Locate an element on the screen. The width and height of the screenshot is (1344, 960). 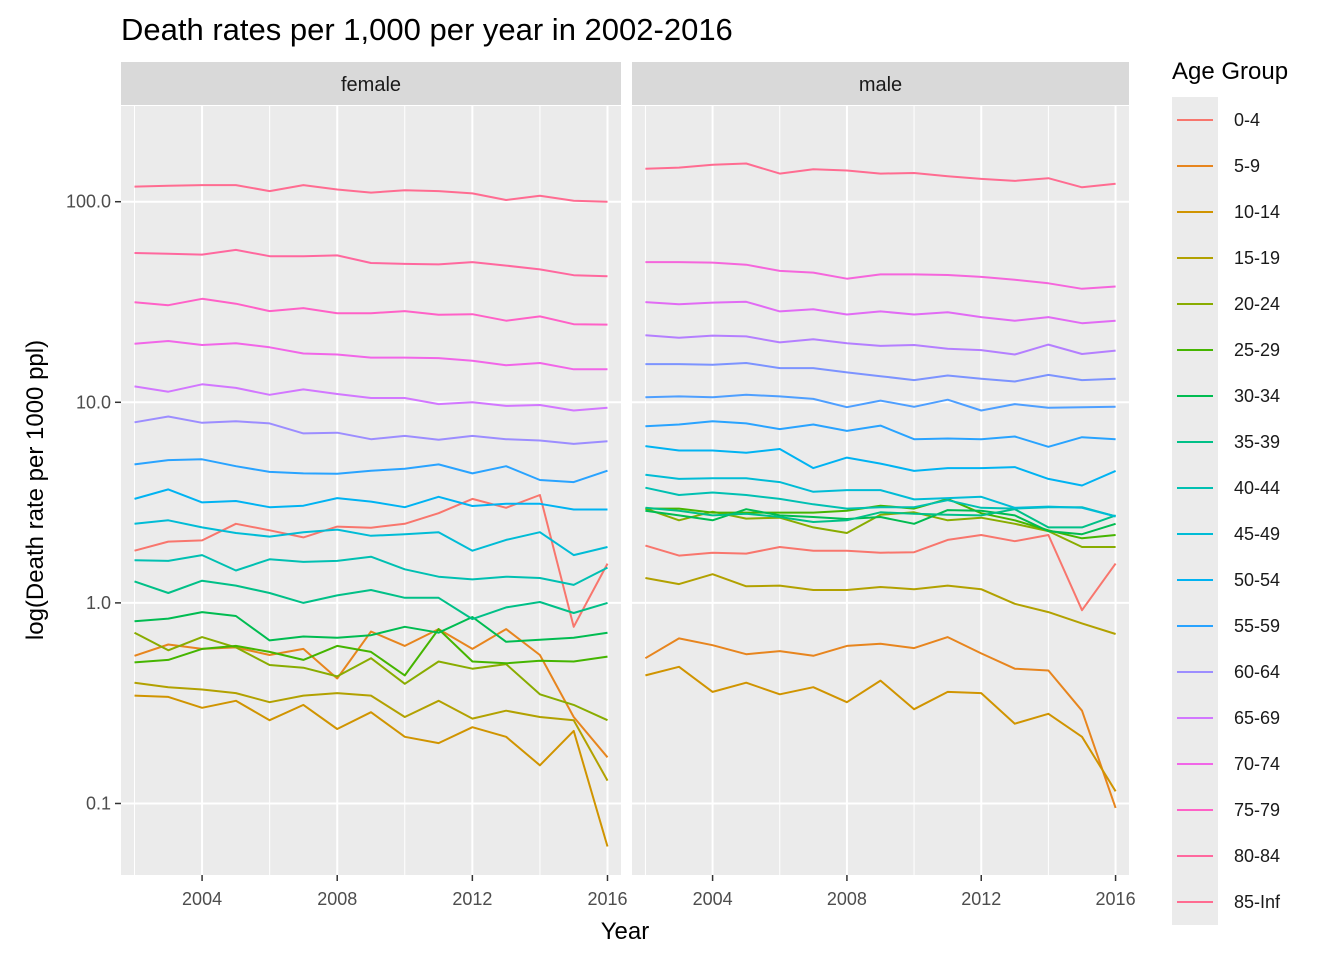
x-axis-title: Year is located at coordinates (625, 931).